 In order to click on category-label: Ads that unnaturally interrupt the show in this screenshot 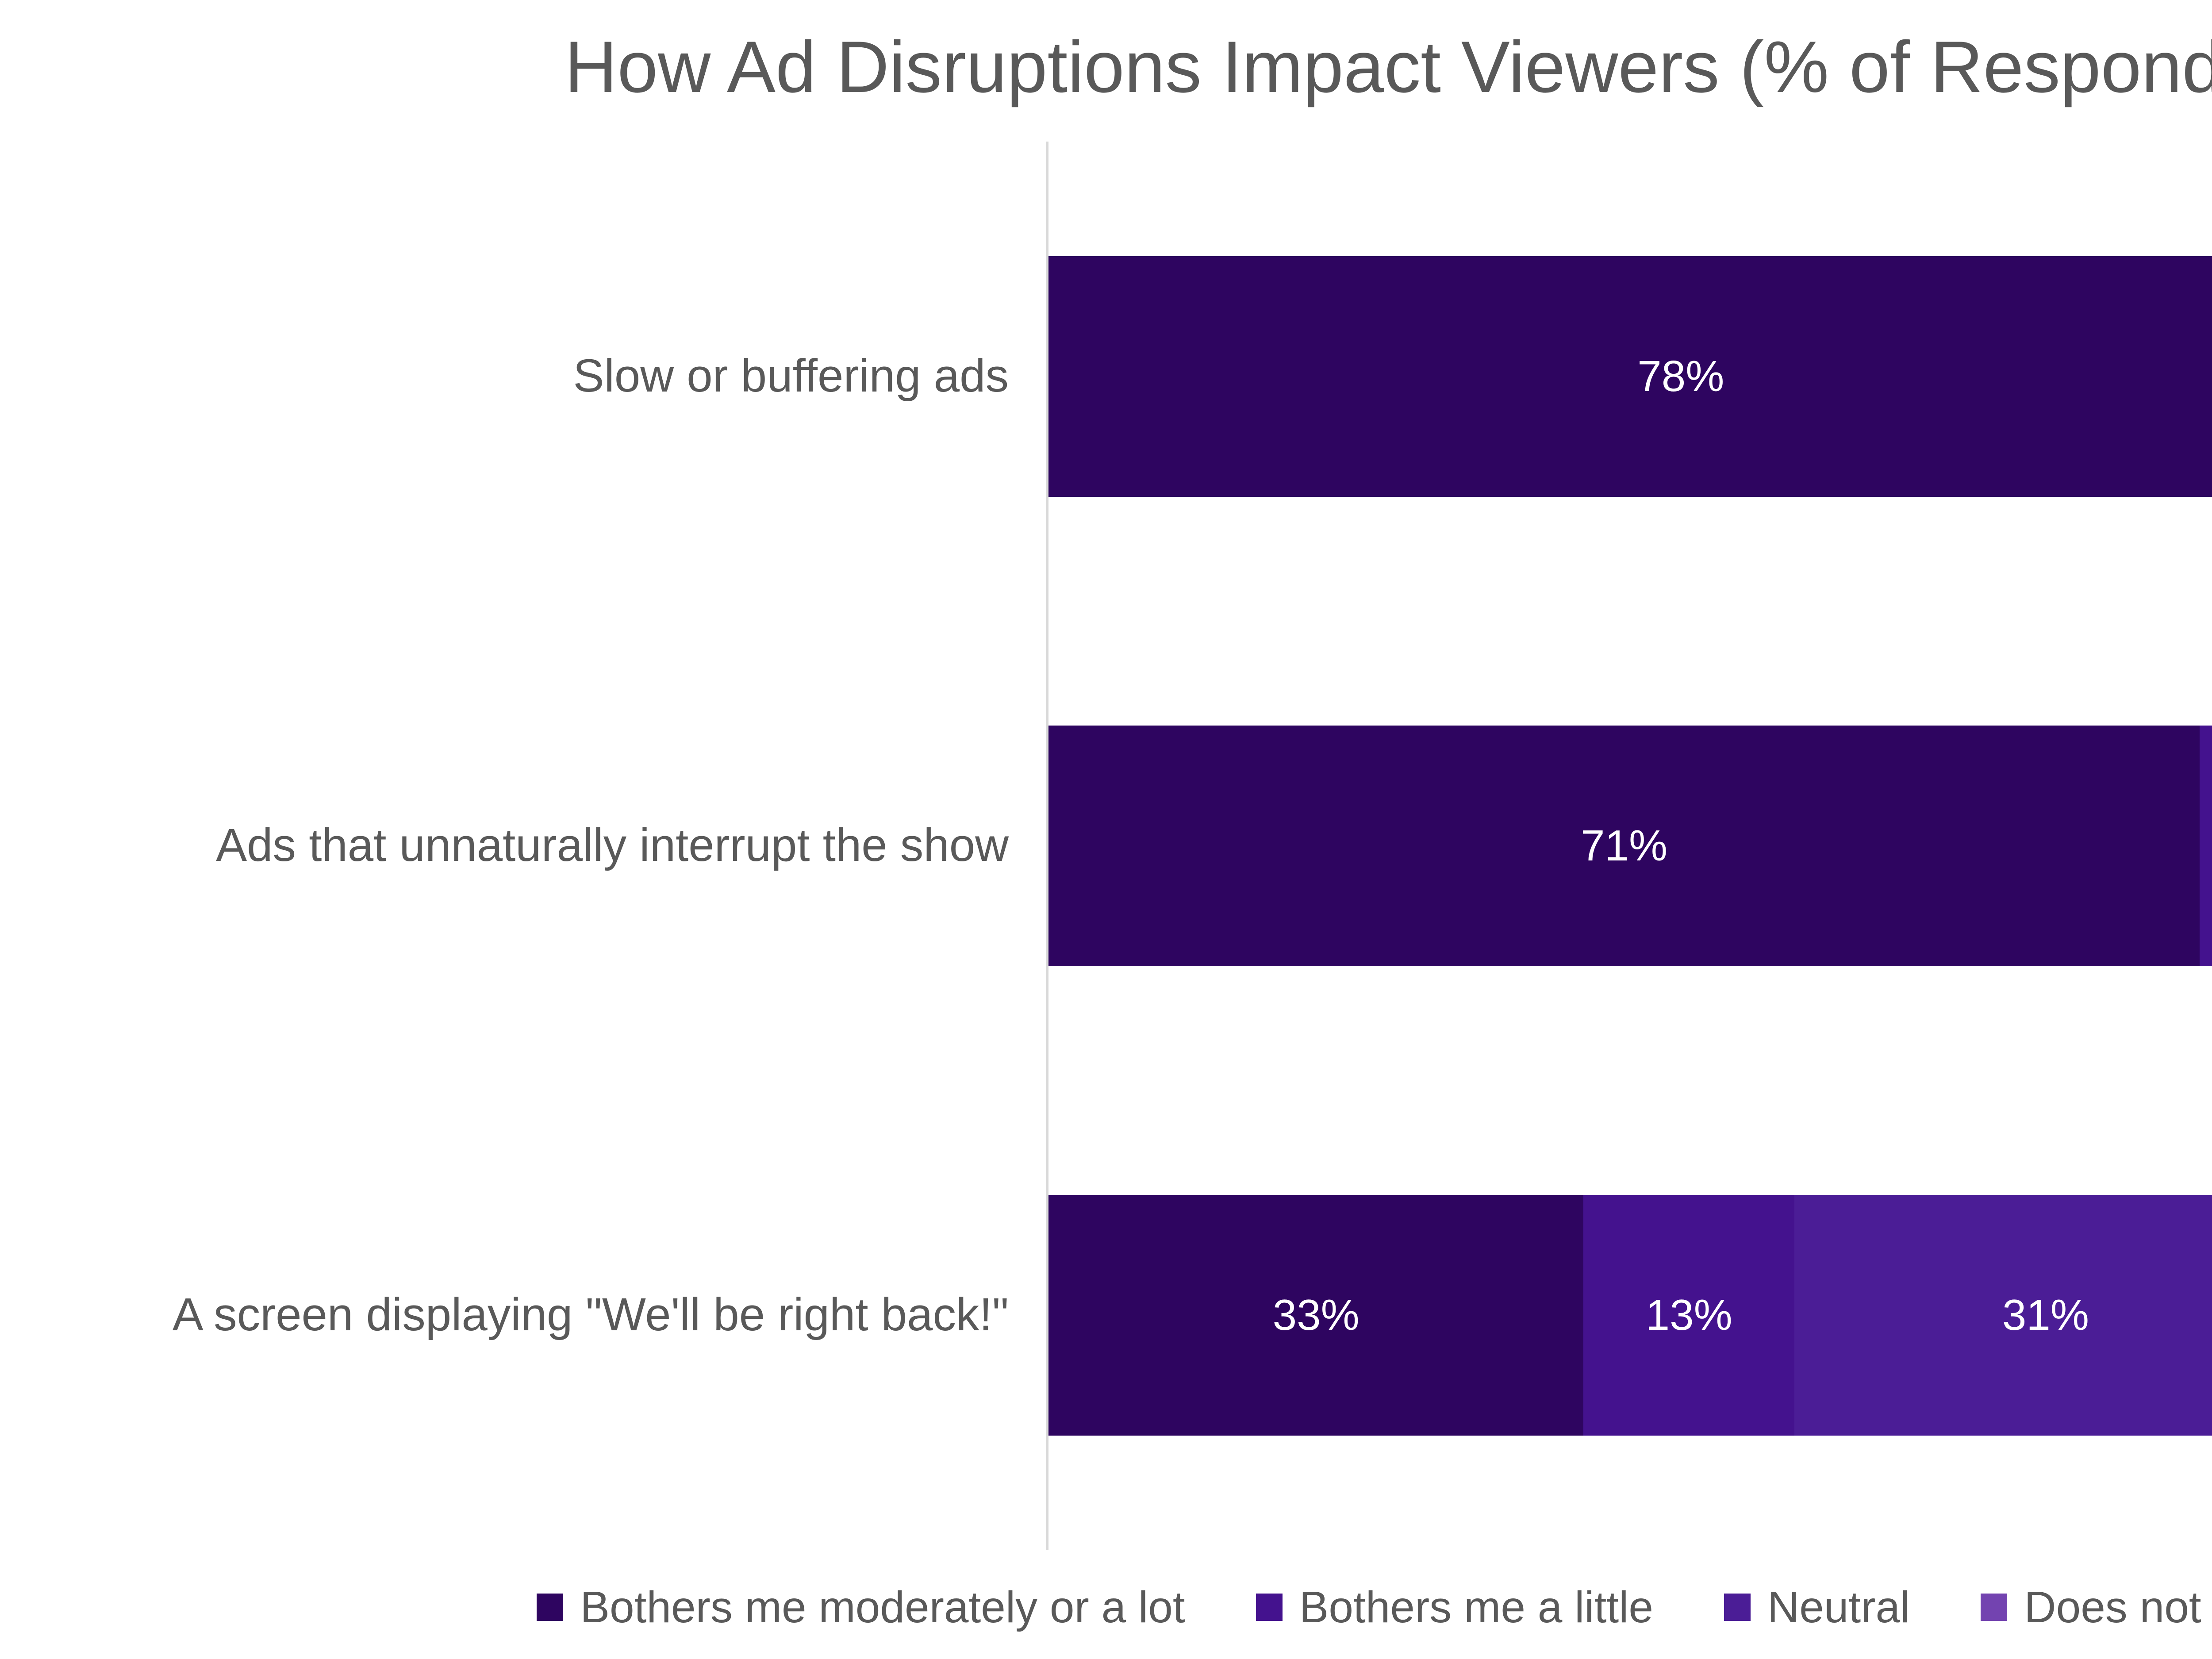, I will do `click(612, 846)`.